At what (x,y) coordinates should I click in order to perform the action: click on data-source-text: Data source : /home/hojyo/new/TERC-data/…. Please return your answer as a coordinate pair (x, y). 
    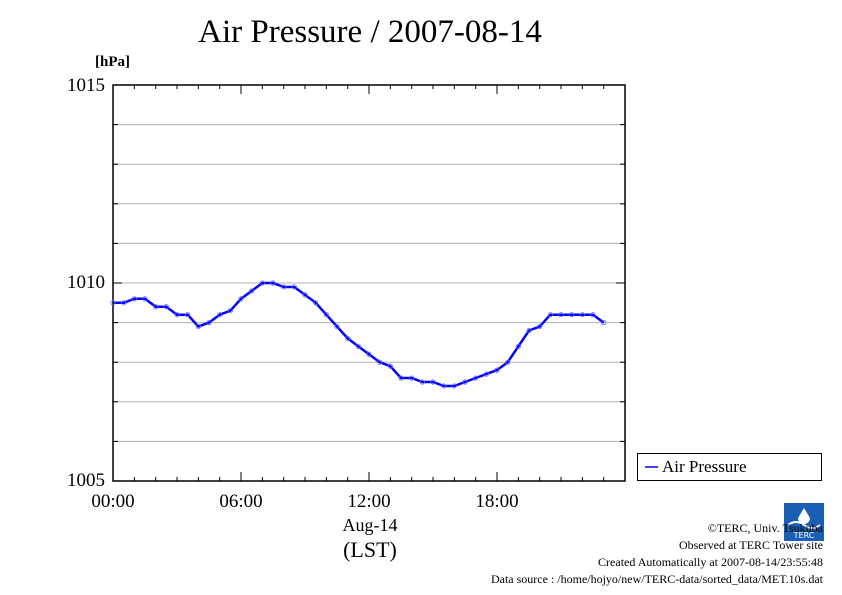
    Looking at the image, I should click on (656, 579).